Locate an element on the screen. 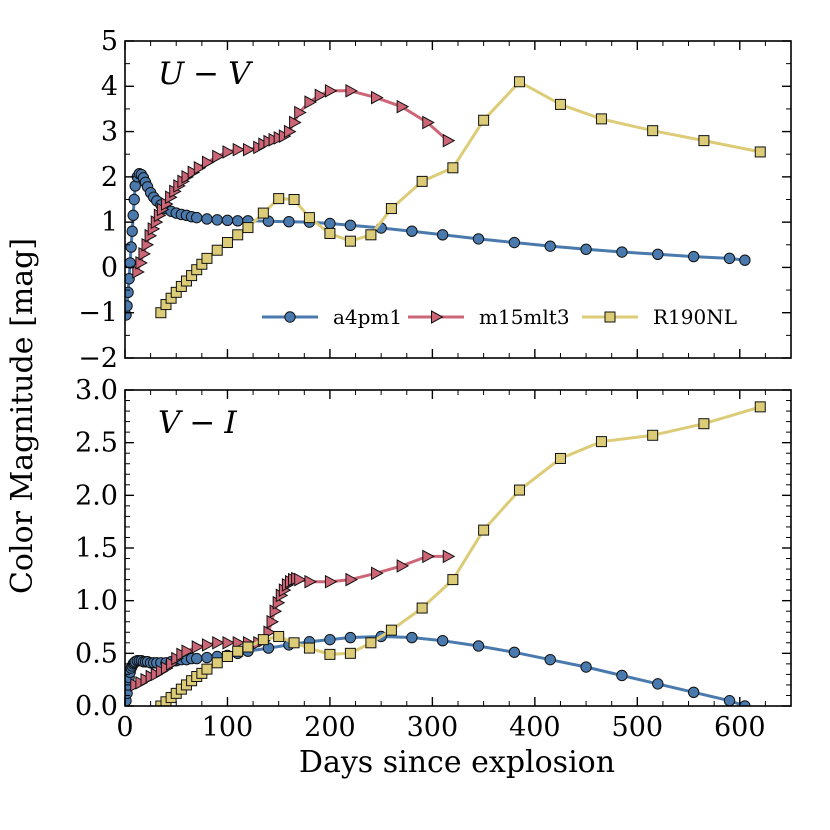  bottom-panel-title-minus: − is located at coordinates (202, 423).